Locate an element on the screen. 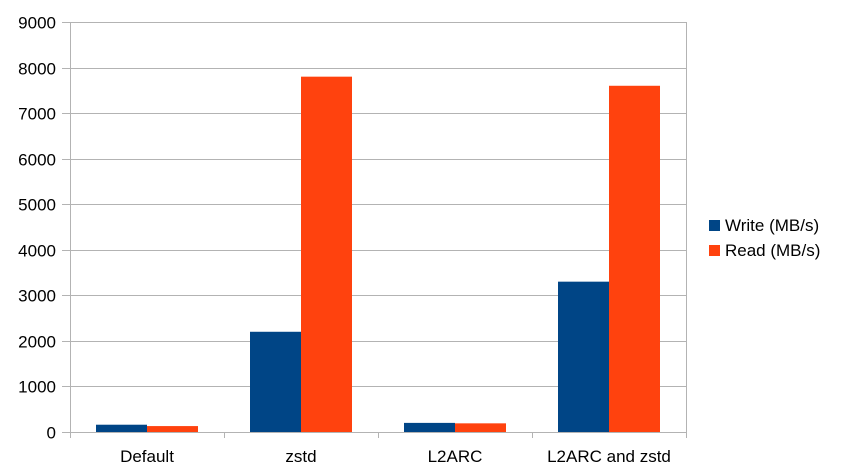 This screenshot has width=841, height=473. legend-label: Read (MB/s) is located at coordinates (772, 250).